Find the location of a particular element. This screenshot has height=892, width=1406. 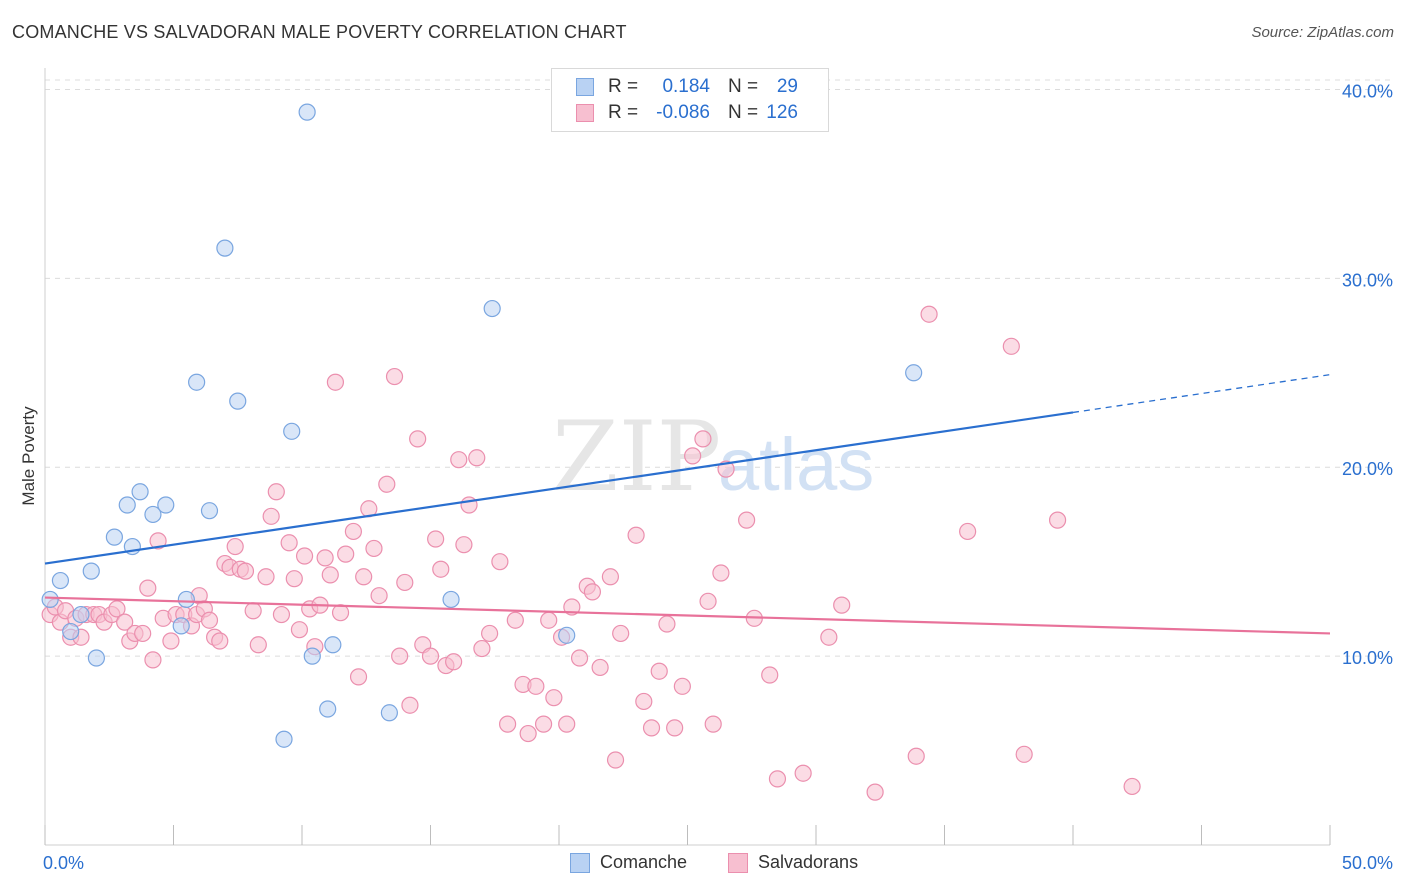

legend-item-salvadorans: Salvadorans is located at coordinates (793, 862).